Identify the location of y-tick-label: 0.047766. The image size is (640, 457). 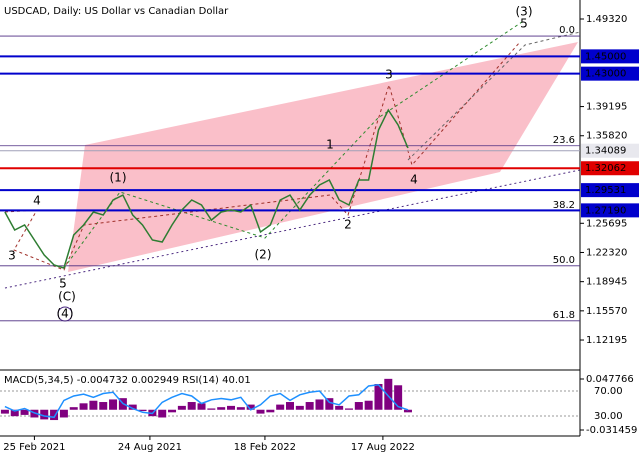
(610, 379).